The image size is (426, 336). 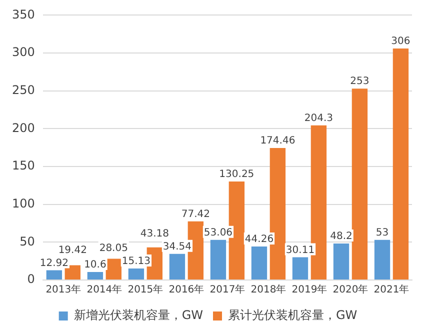 I want to click on y-tick-label: 250, so click(x=23, y=89).